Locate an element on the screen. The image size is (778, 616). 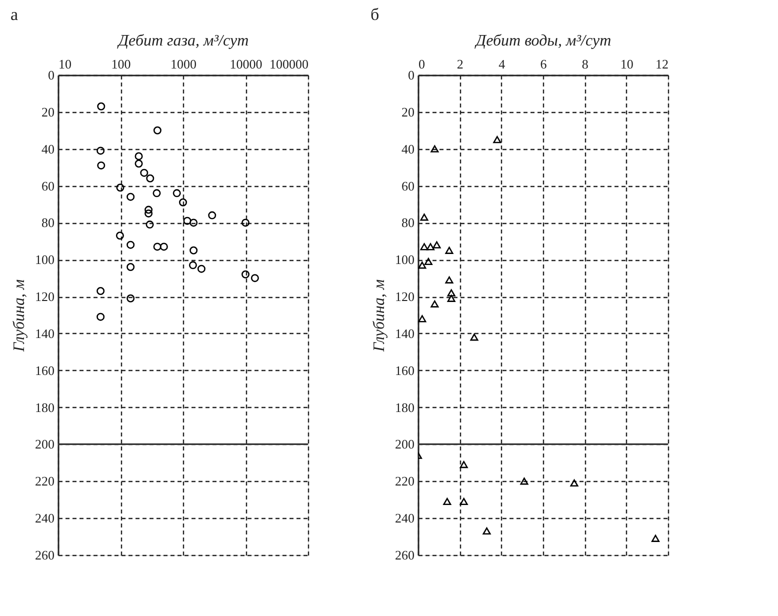
x-tick-label: 6 is located at coordinates (544, 64).